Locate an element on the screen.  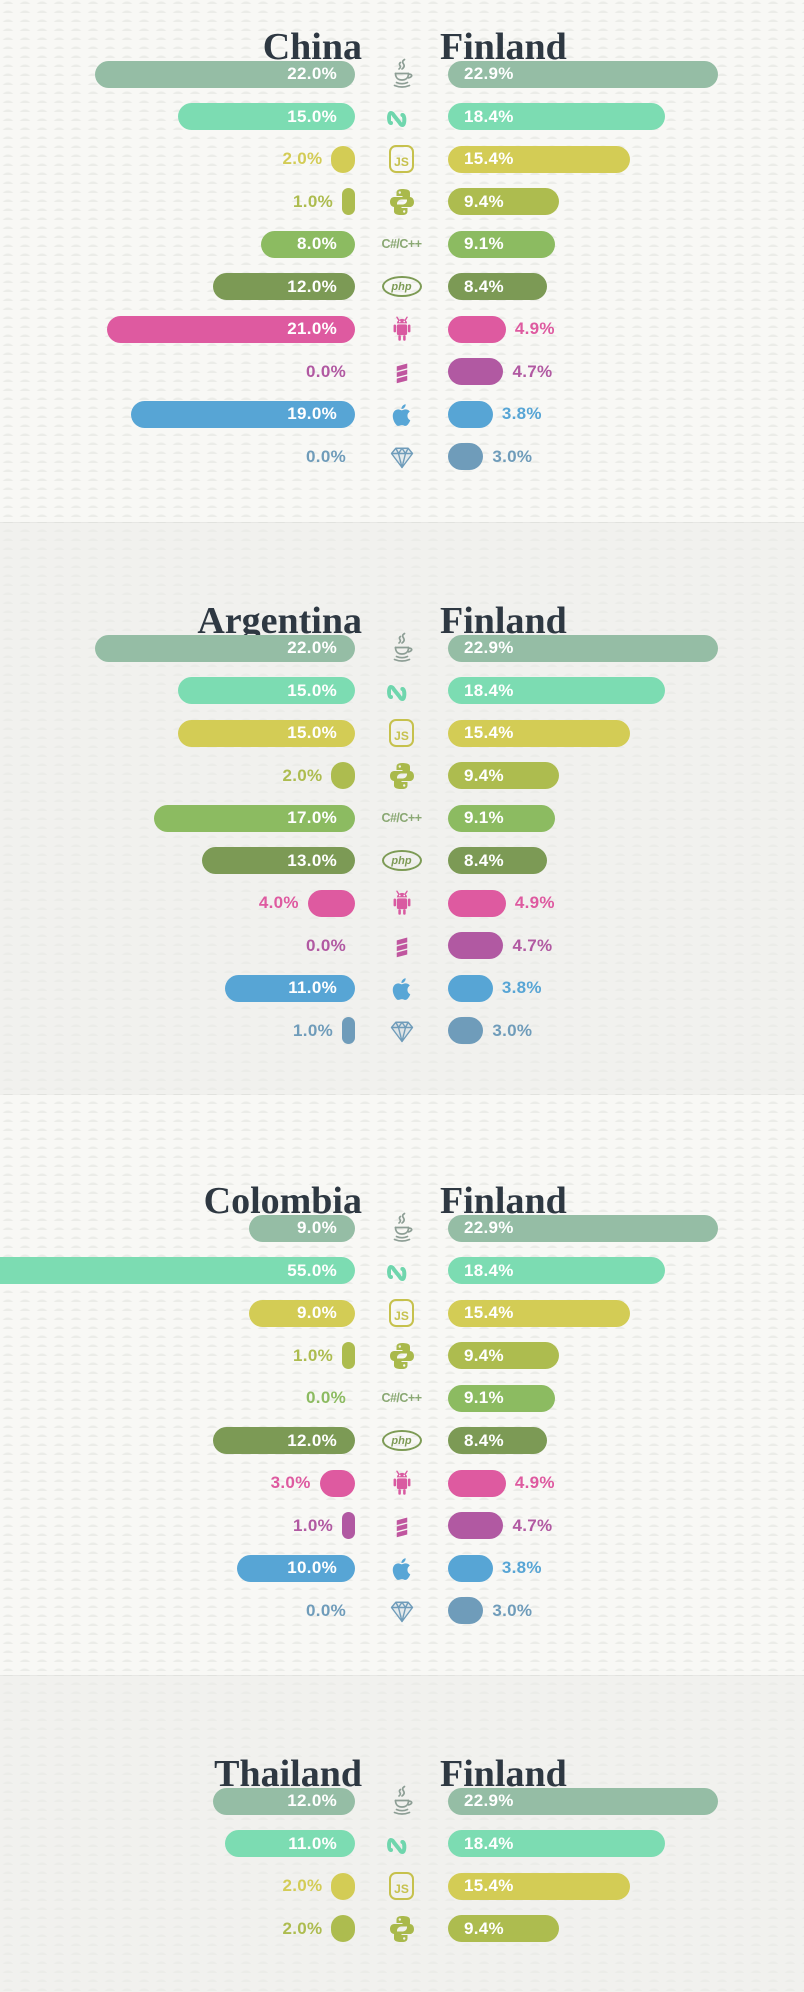
finland-bar-value: 3.8% is located at coordinates (521, 414).